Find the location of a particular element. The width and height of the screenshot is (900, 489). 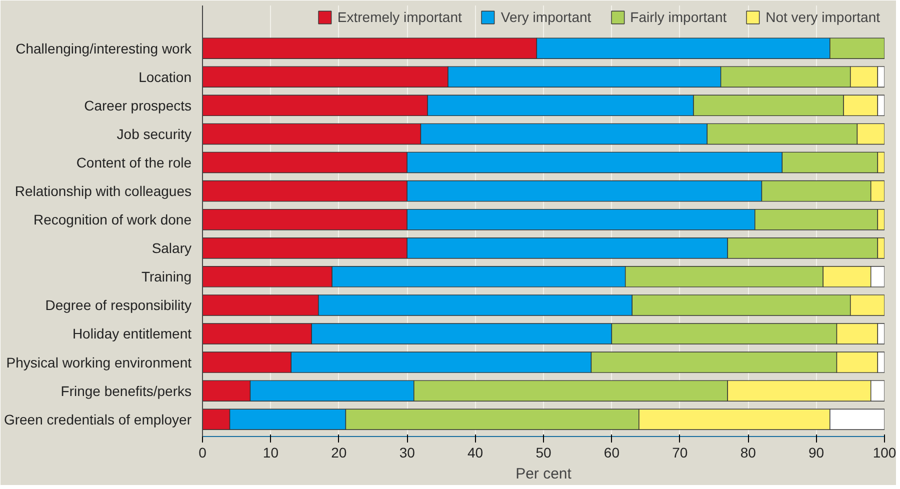

legend-label: Fairly important is located at coordinates (678, 17).